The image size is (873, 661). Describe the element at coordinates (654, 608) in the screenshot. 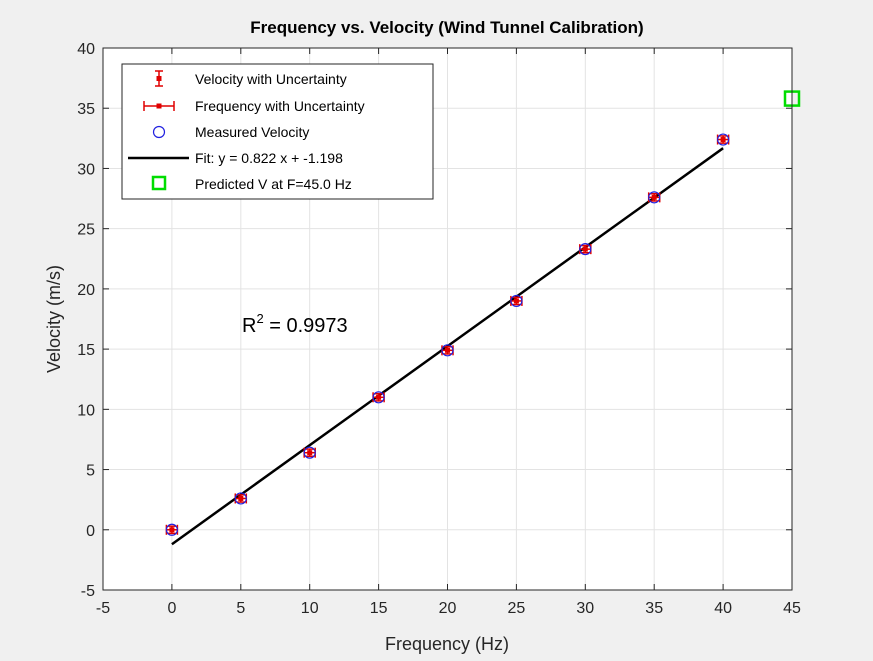

I see `x-tick-label: 35` at that location.